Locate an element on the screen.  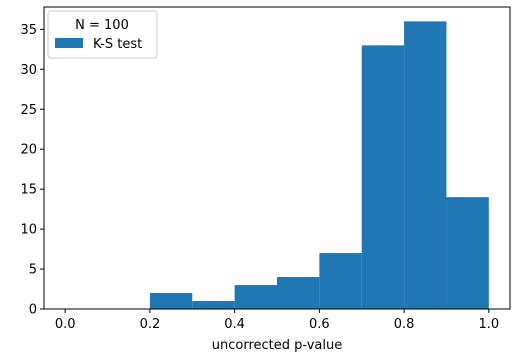
y-tick-label: 5 is located at coordinates (33, 270).